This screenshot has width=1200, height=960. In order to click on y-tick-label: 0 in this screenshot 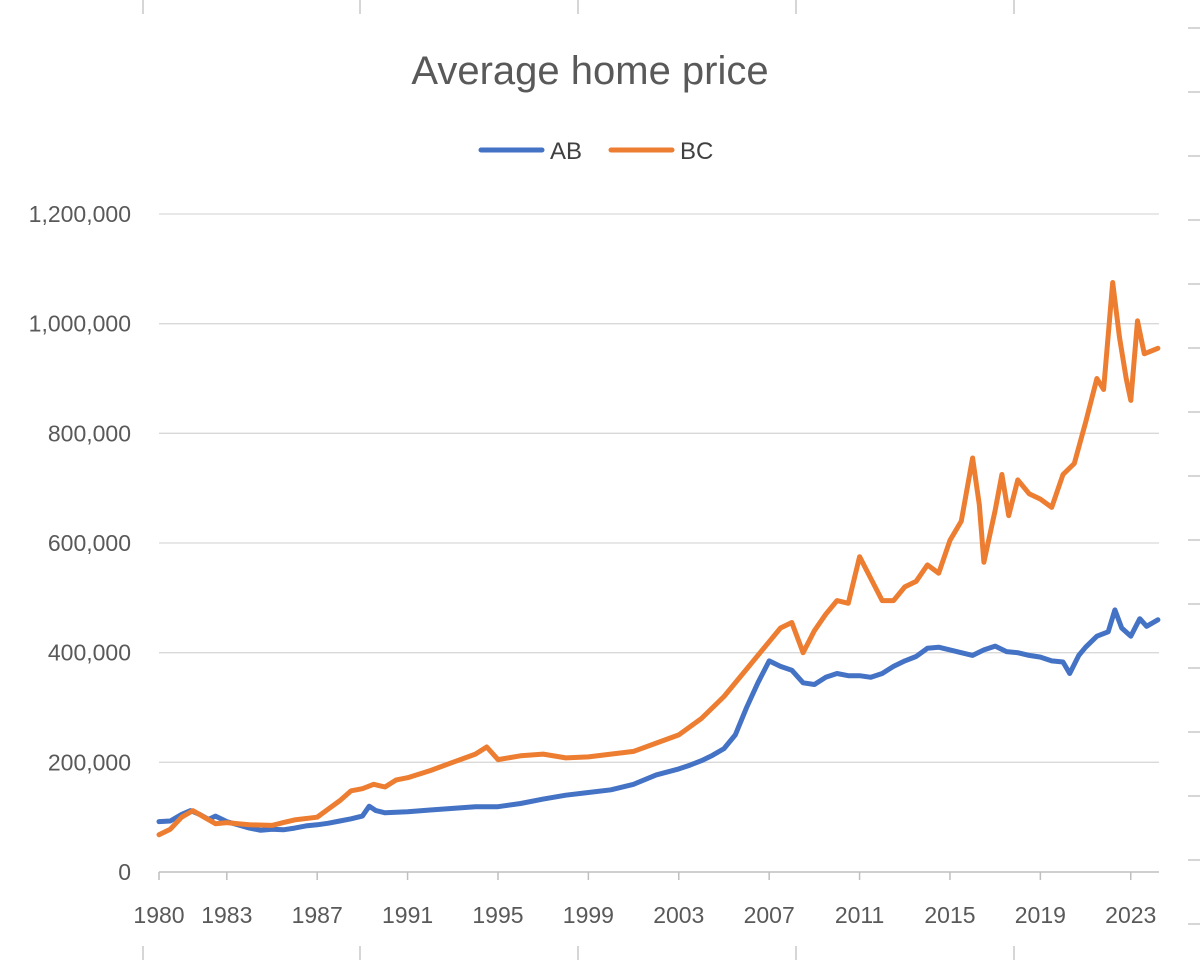, I will do `click(124, 872)`.